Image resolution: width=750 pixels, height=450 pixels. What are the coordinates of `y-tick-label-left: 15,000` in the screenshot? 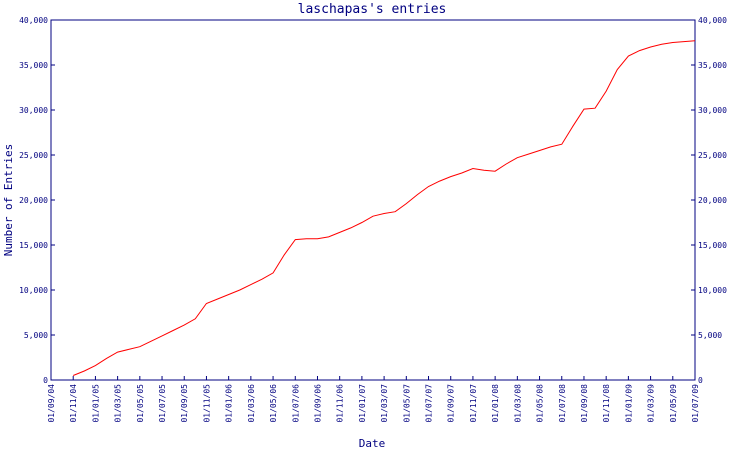 It's located at (33, 245).